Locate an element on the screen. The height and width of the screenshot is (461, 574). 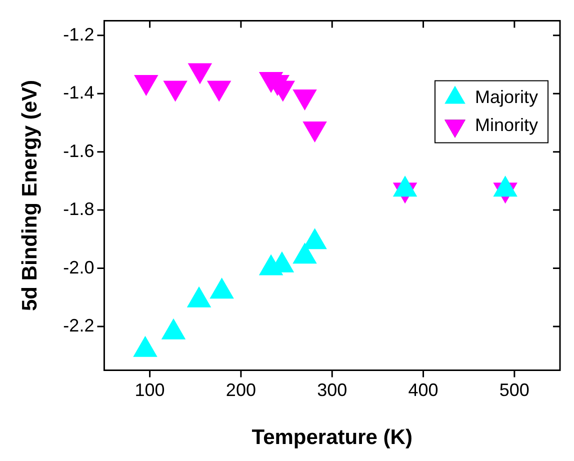
y-tick-label: -1.2 is located at coordinates (78, 34).